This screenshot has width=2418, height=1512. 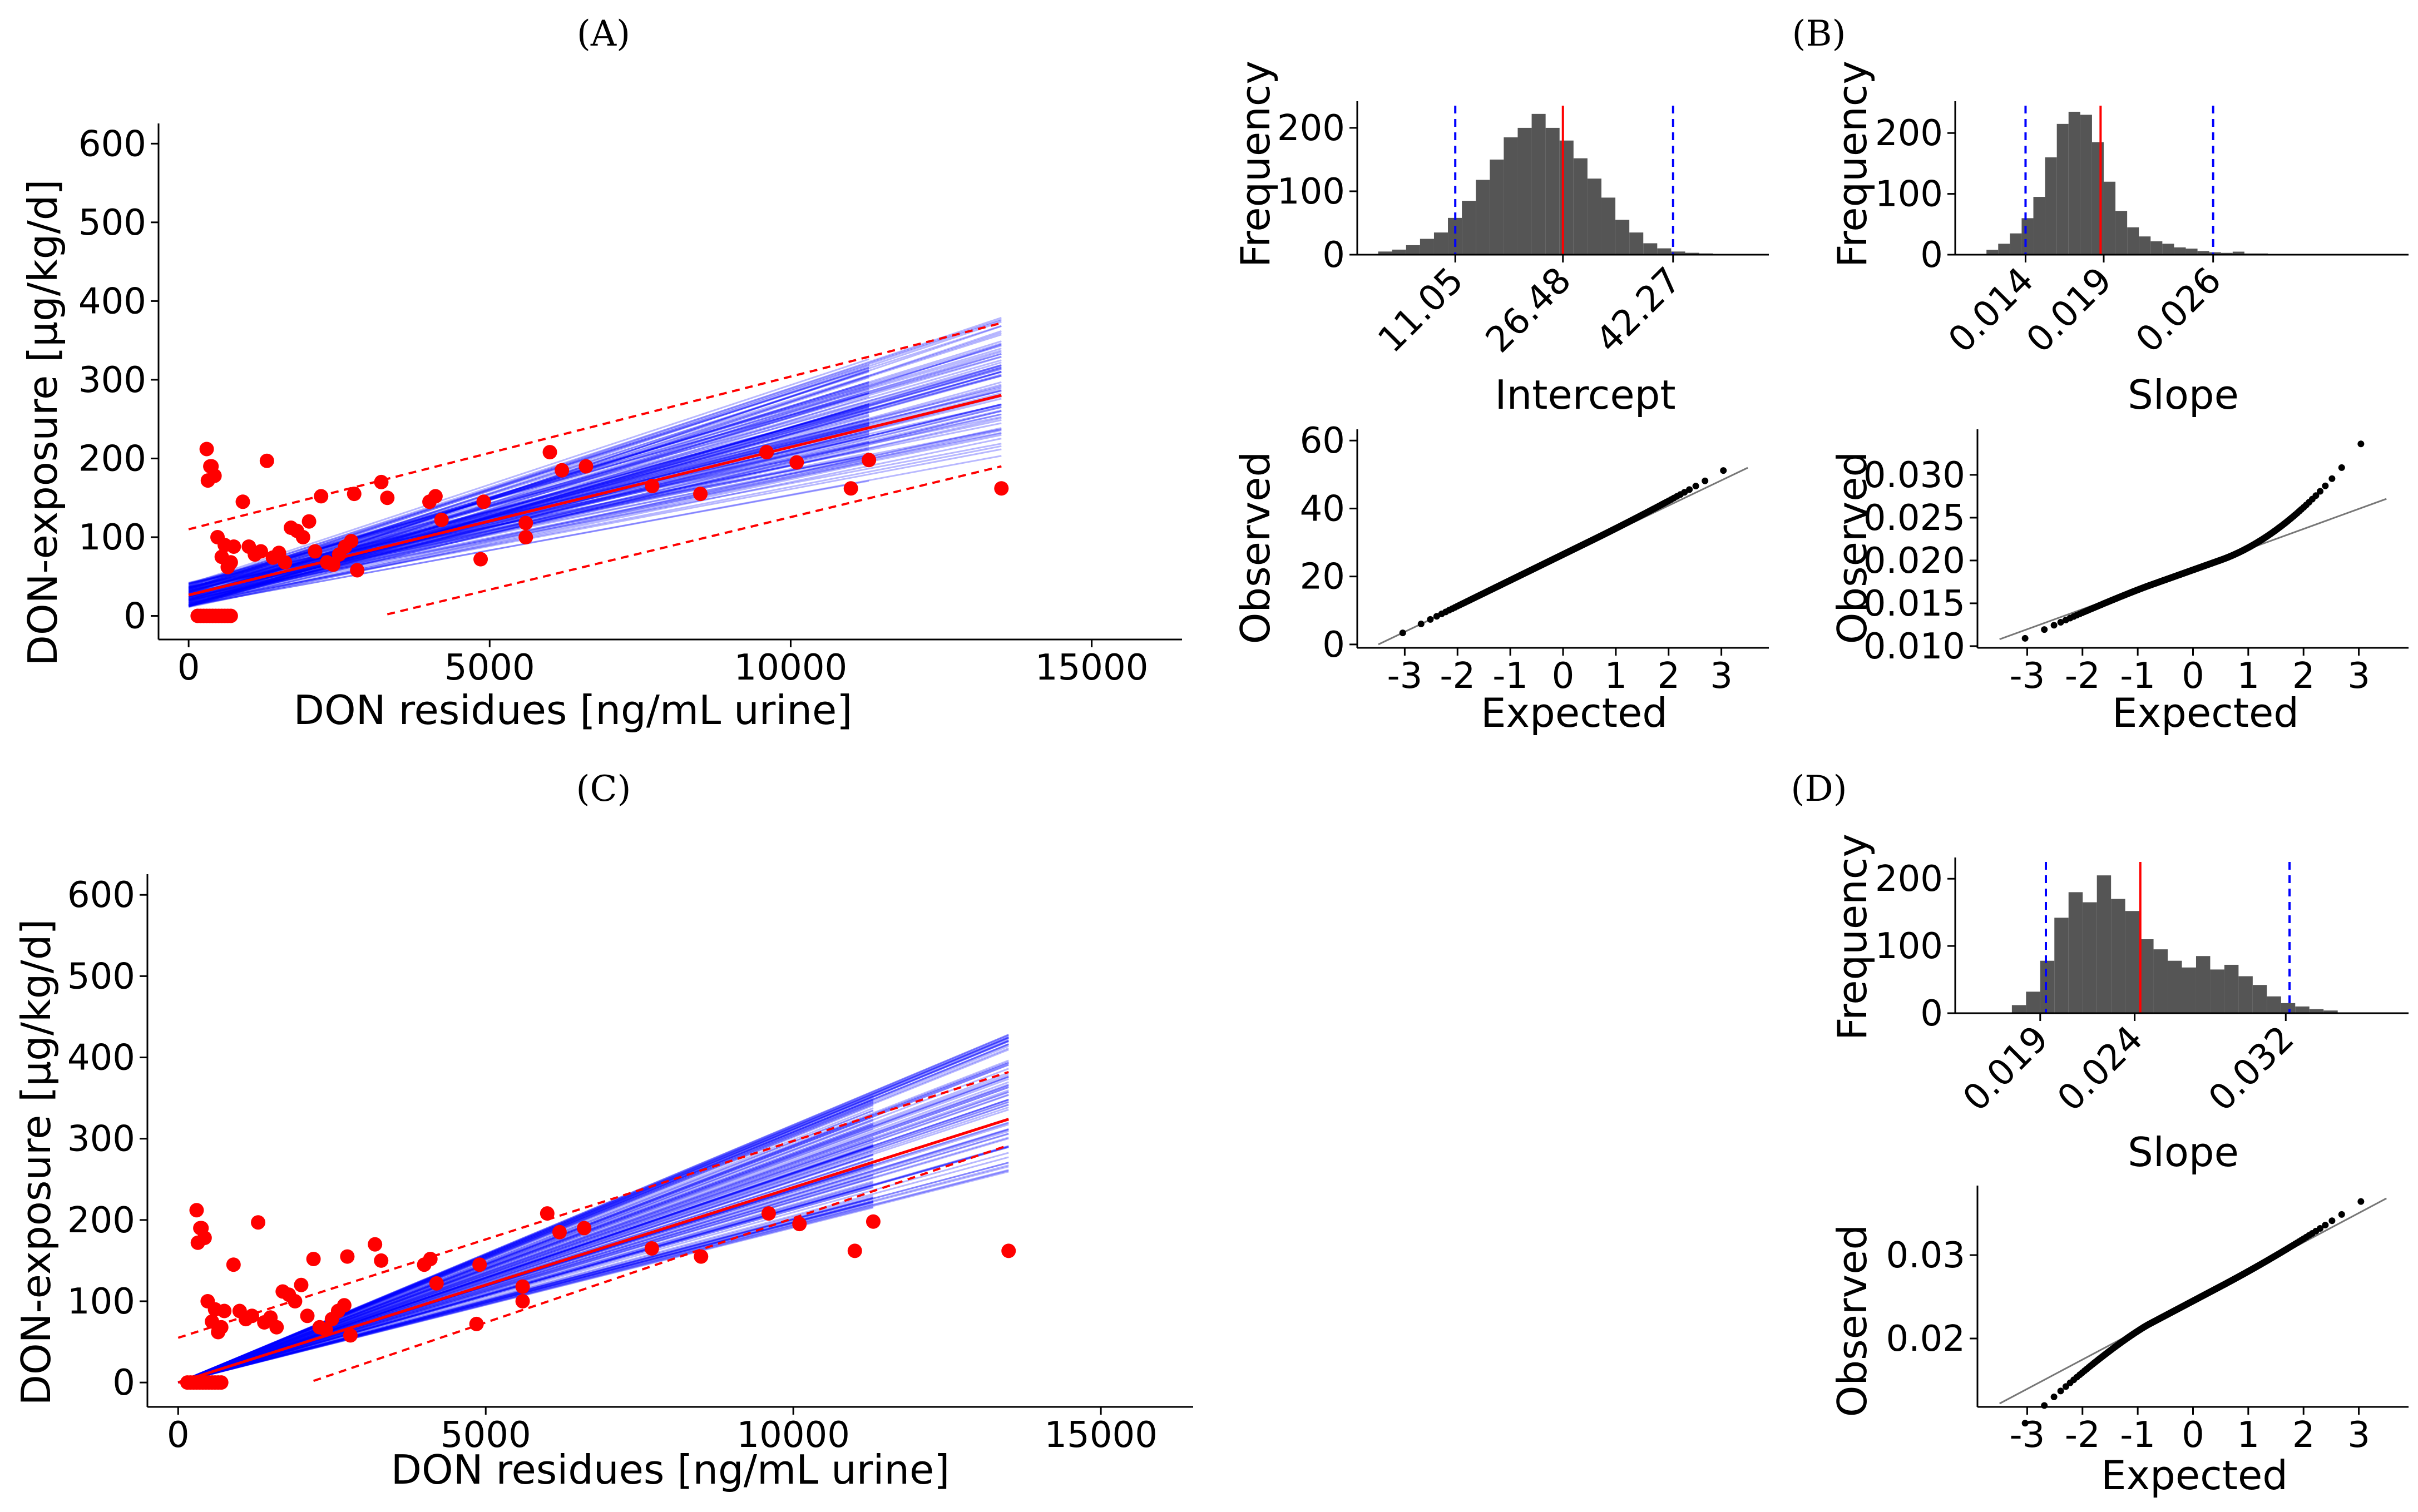 I want to click on panel-c-marks, so click(x=596, y=1212).